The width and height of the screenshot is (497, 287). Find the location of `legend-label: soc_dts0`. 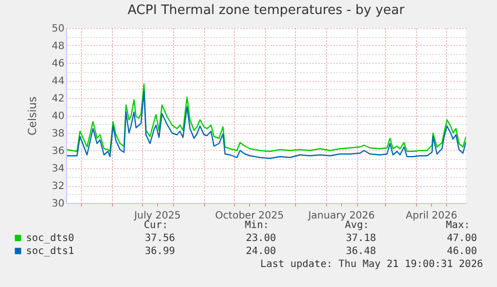

legend-label: soc_dts0 is located at coordinates (50, 238).